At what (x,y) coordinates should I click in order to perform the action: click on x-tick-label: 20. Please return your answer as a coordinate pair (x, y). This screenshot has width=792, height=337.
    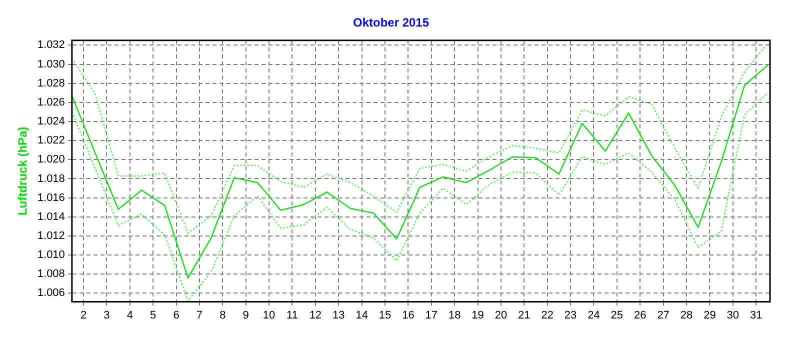
    Looking at the image, I should click on (501, 315).